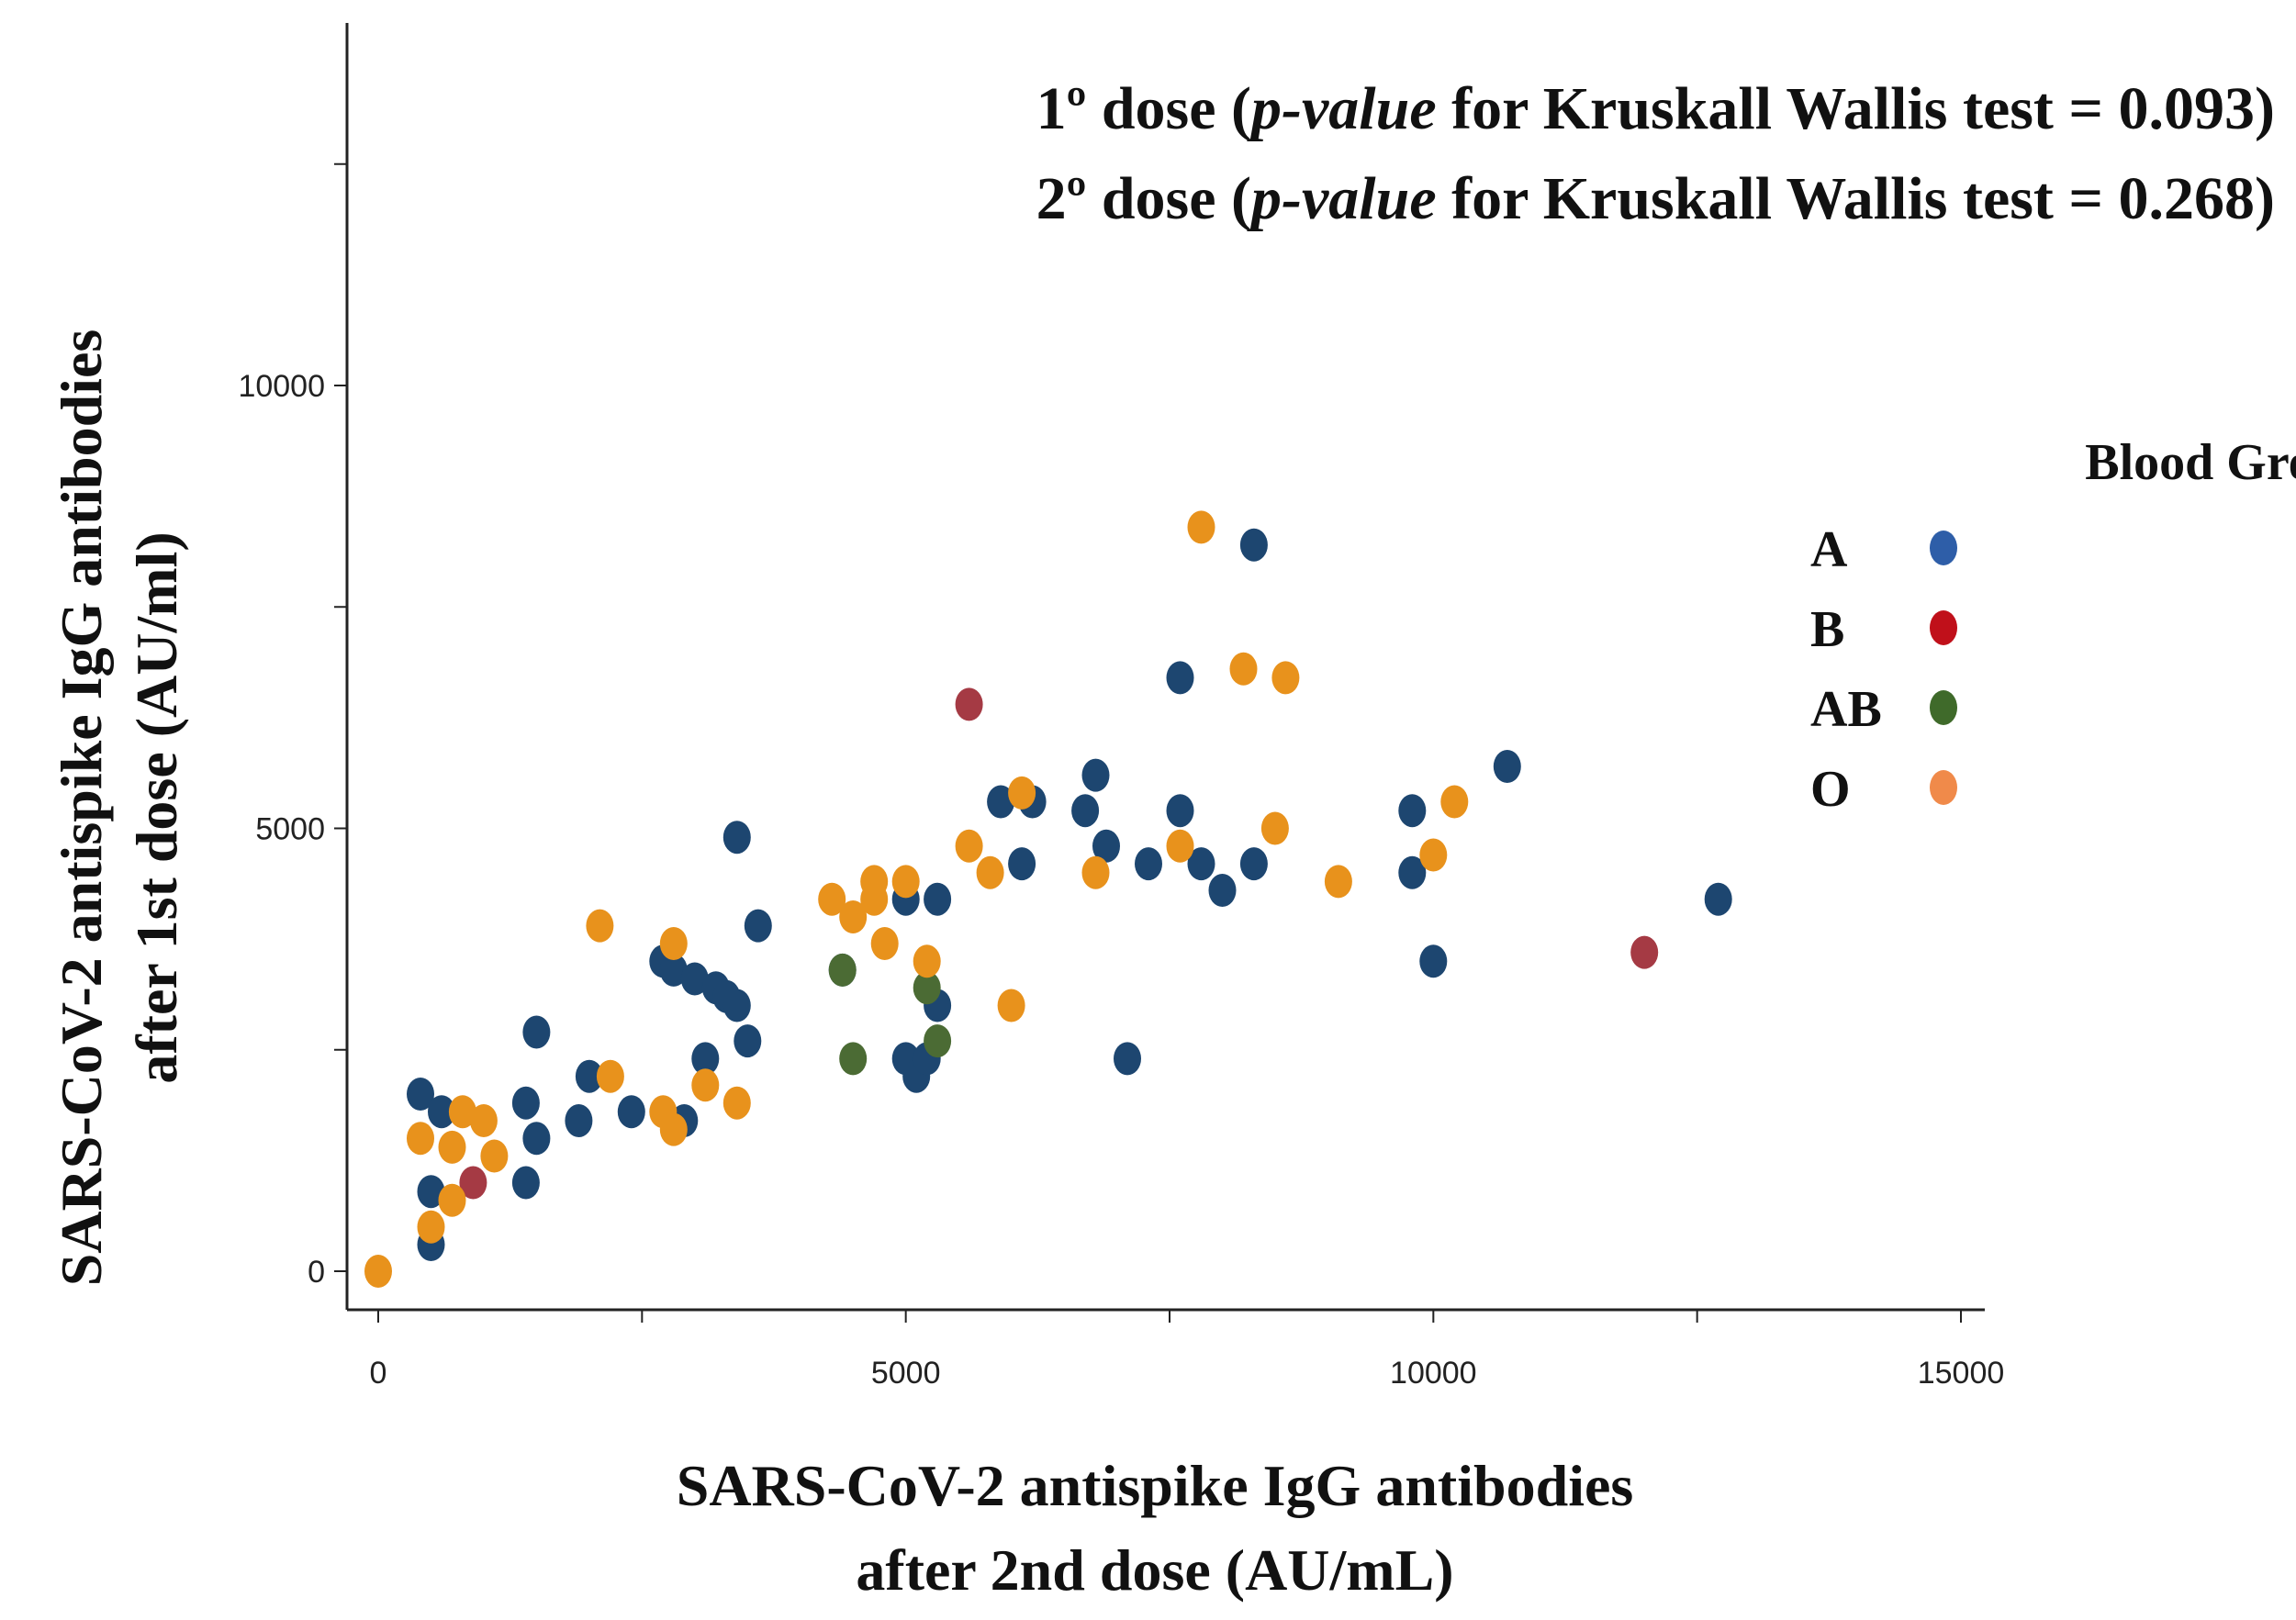 The height and width of the screenshot is (1620, 2296). Describe the element at coordinates (1143, 108) in the screenshot. I see `title-line-1-pre: 1º dose (` at that location.